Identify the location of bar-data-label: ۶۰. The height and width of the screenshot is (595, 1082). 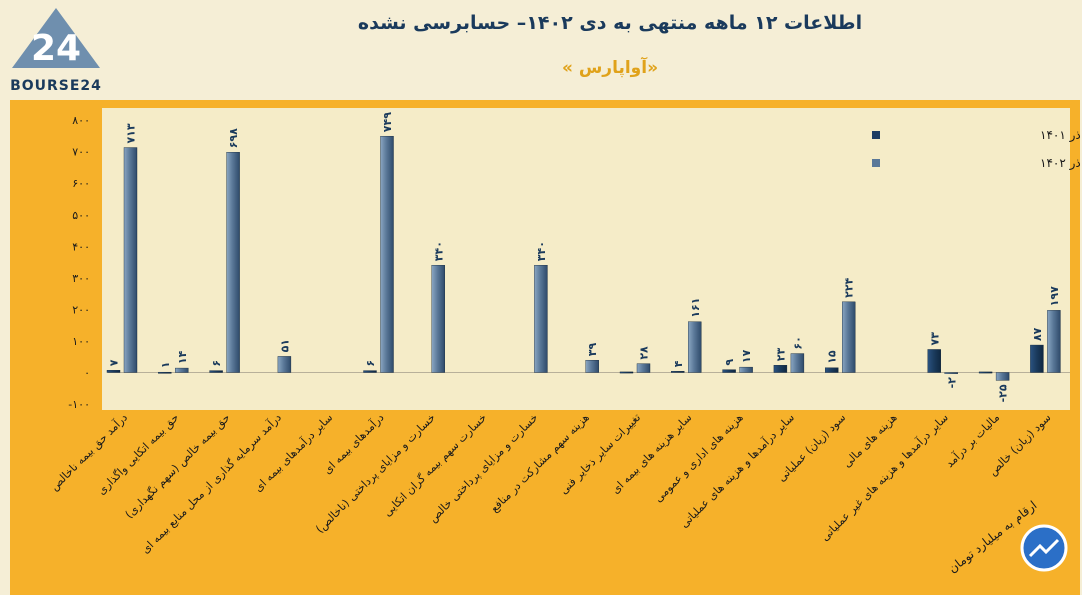
(797, 342).